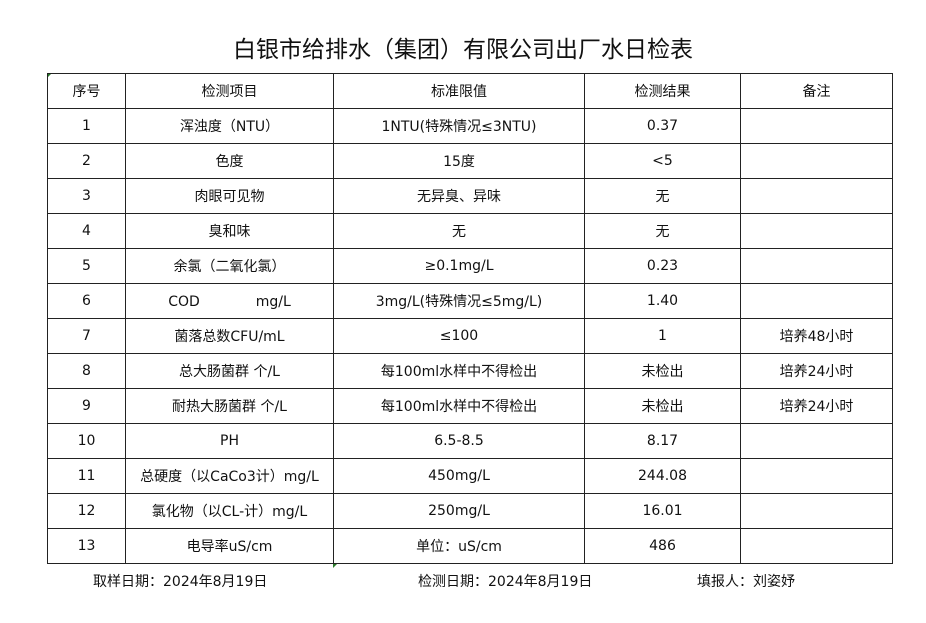 The height and width of the screenshot is (623, 926). What do you see at coordinates (86, 126) in the screenshot?
I see `row-number: 1` at bounding box center [86, 126].